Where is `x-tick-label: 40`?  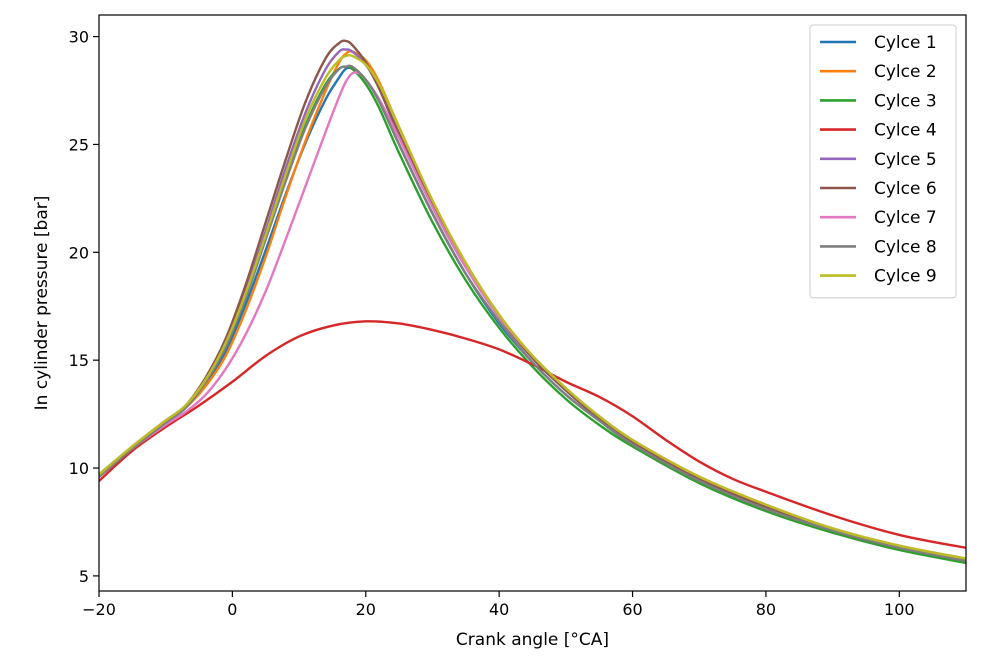
x-tick-label: 40 is located at coordinates (499, 609).